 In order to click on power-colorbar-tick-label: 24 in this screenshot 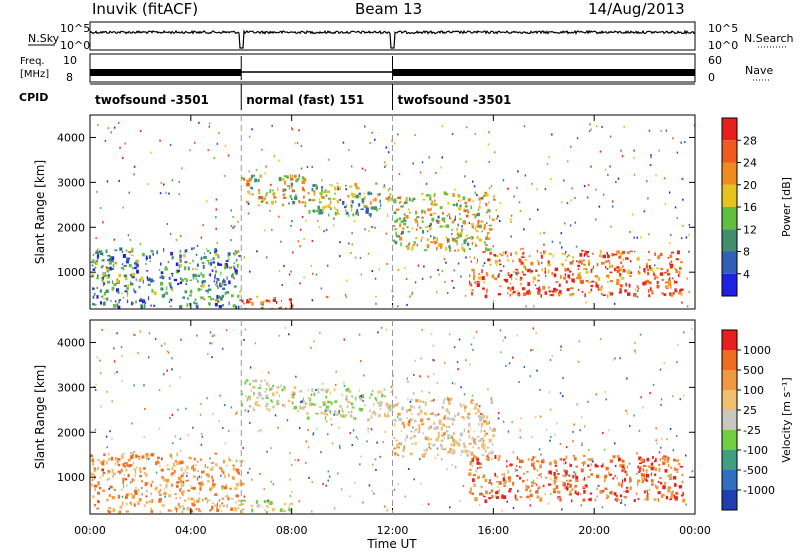, I will do `click(750, 163)`.